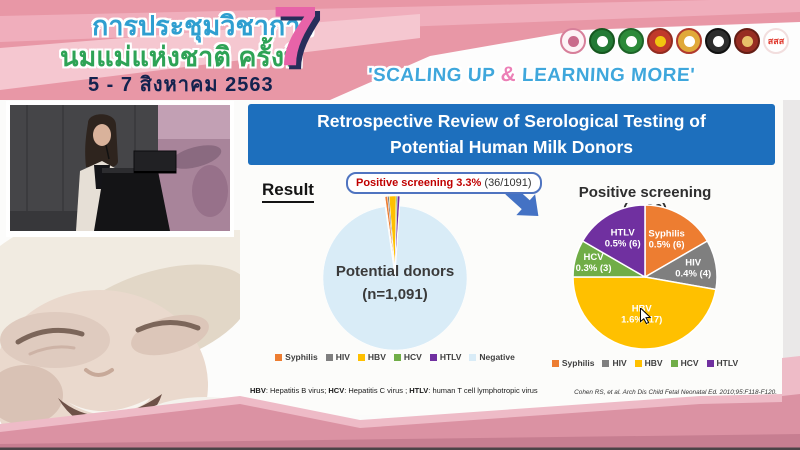  I want to click on health-department-green-logo-icon, so click(602, 41).